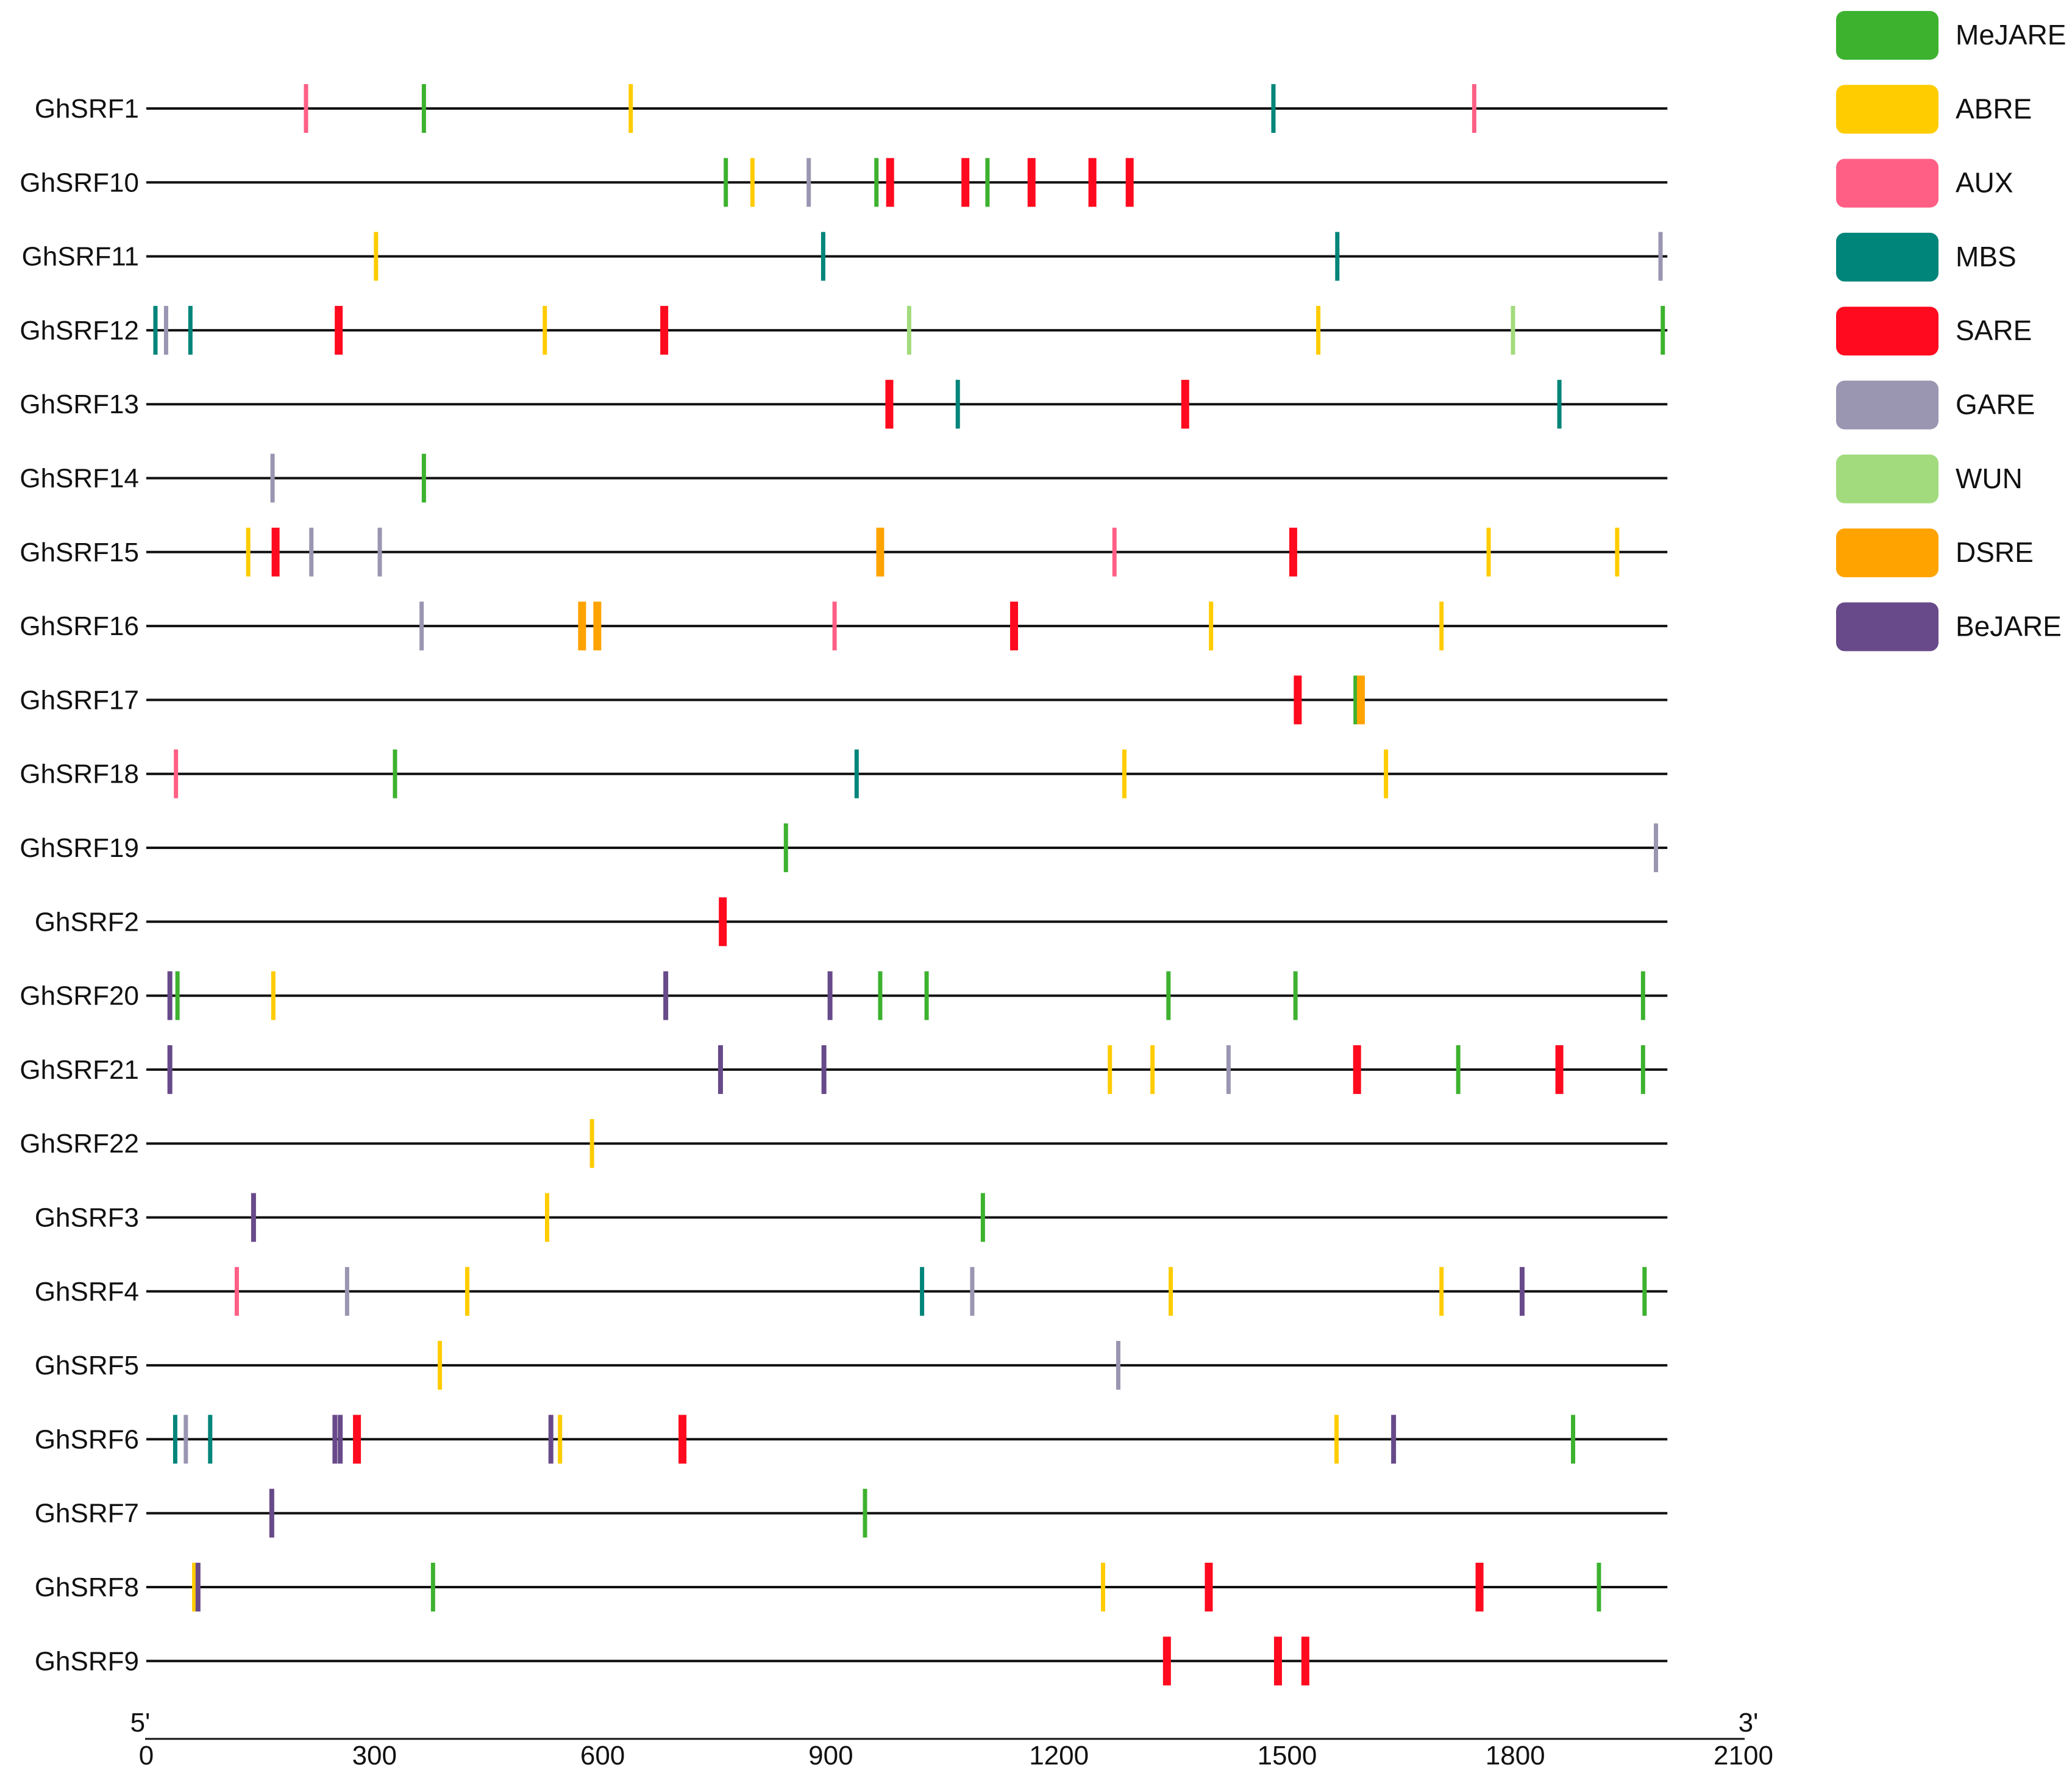  What do you see at coordinates (851, 108) in the screenshot?
I see `gene-row-ghsrf1: GhSRF1` at bounding box center [851, 108].